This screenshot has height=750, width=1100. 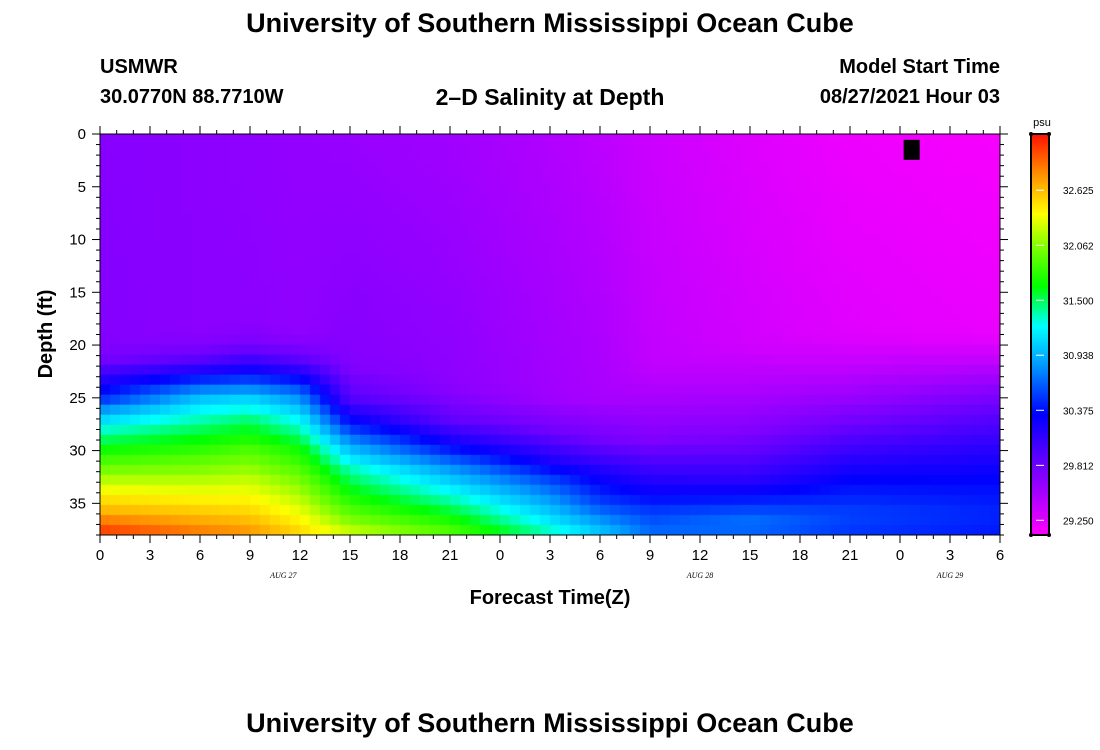 What do you see at coordinates (699, 575) in the screenshot?
I see `date-label: AUG 28` at bounding box center [699, 575].